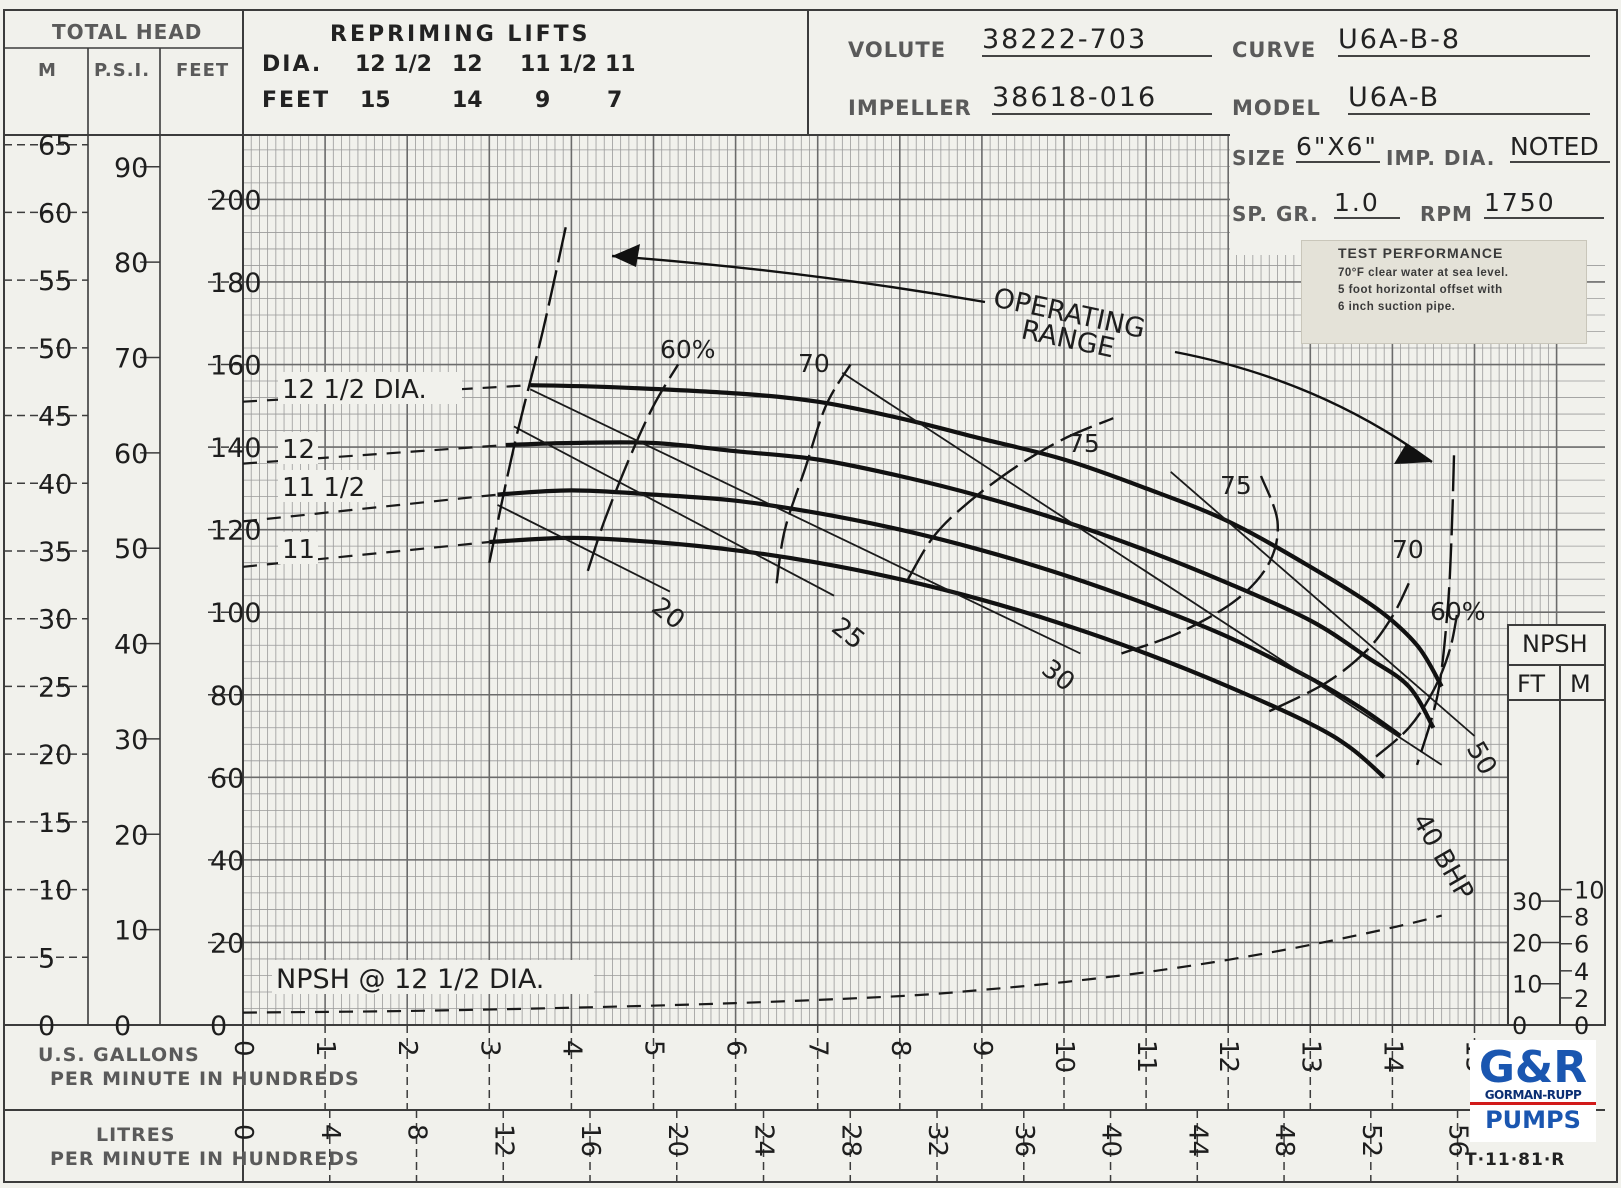 This screenshot has height=1188, width=1621. Describe the element at coordinates (55, 891) in the screenshot. I see `m-tick-label: 10` at that location.